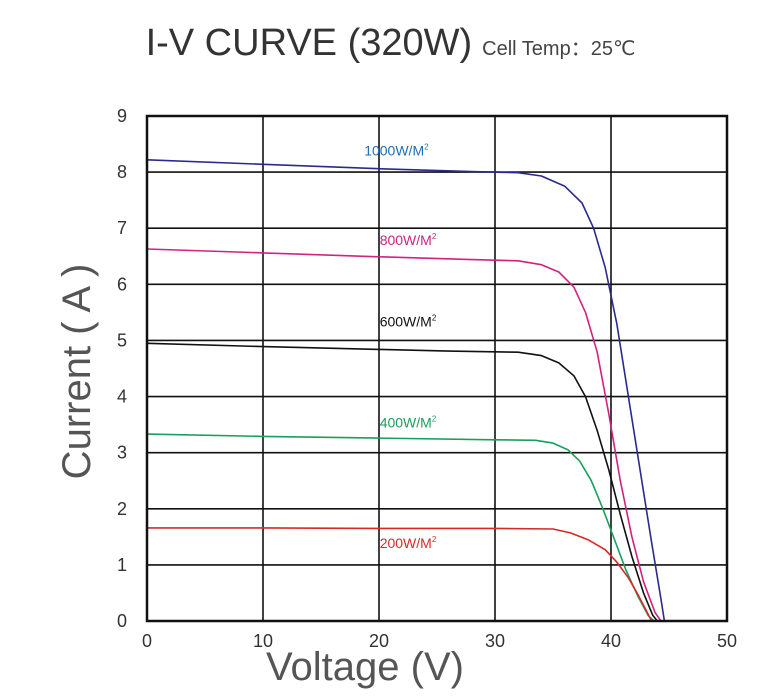  Describe the element at coordinates (400, 574) in the screenshot. I see `series-line` at that location.